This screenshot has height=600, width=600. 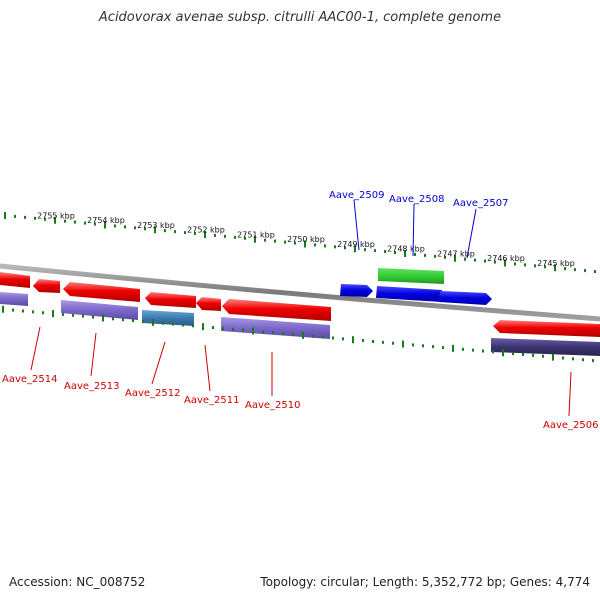 I want to click on gene-aave-2507-arrow, so click(x=465, y=298).